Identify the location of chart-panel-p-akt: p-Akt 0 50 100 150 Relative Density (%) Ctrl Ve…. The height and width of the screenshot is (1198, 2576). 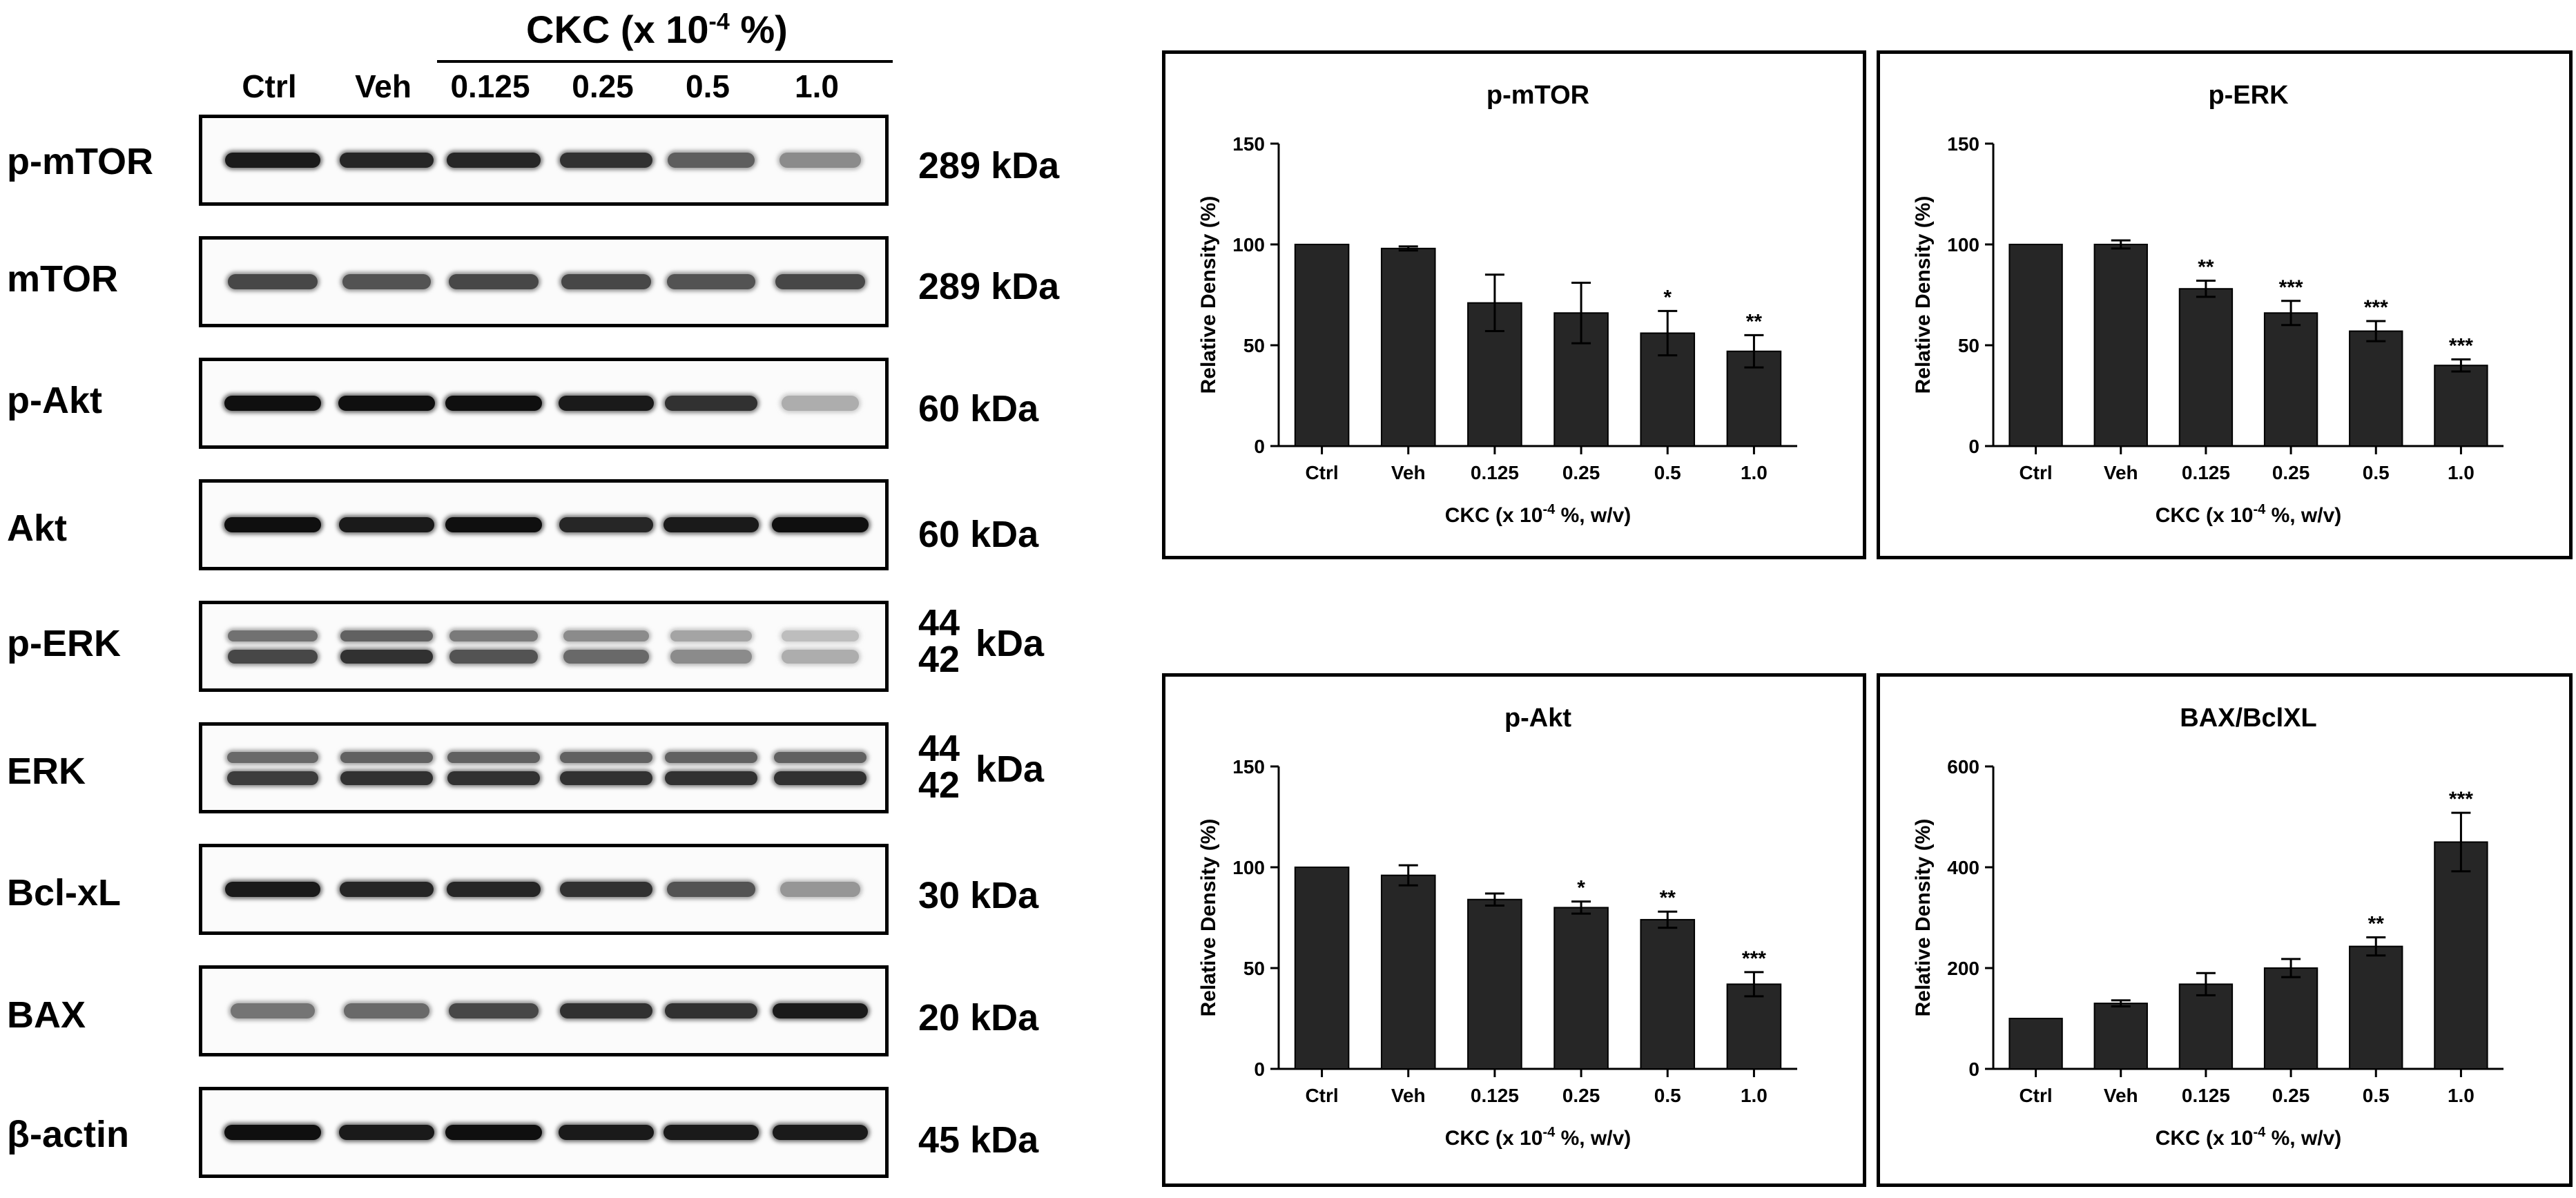
(1514, 930).